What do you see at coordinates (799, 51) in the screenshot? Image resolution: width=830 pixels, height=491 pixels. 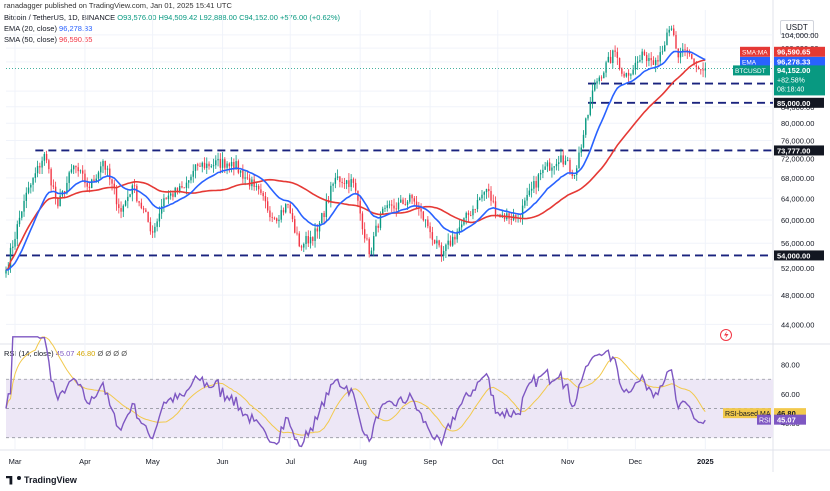 I see `price-label-box` at bounding box center [799, 51].